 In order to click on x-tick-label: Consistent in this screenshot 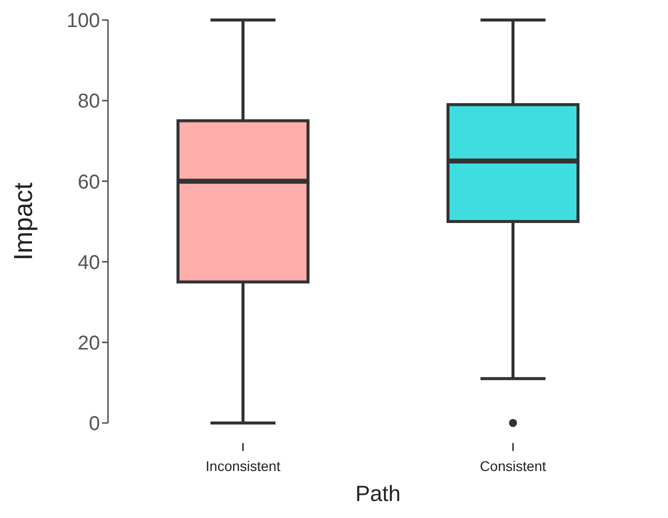, I will do `click(513, 466)`.